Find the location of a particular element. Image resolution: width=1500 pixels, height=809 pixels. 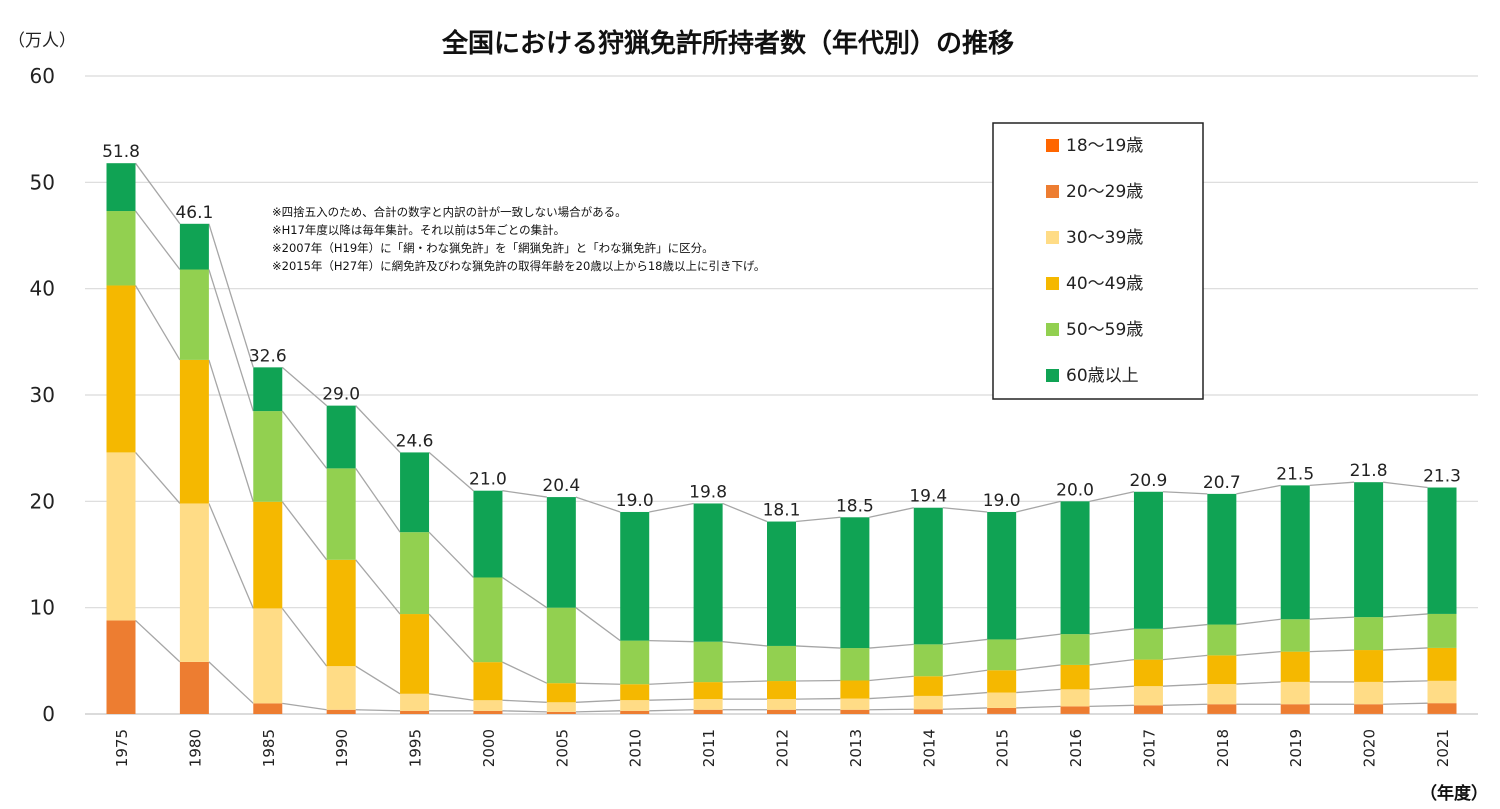

total-label: 20.9 is located at coordinates (1149, 481).